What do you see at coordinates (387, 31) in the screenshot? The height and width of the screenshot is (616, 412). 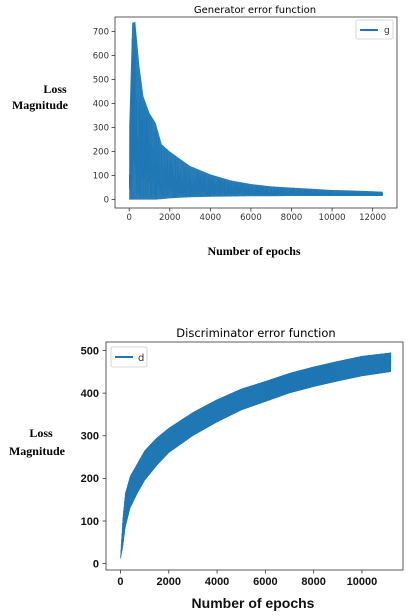 I see `generator-legend-label: g` at bounding box center [387, 31].